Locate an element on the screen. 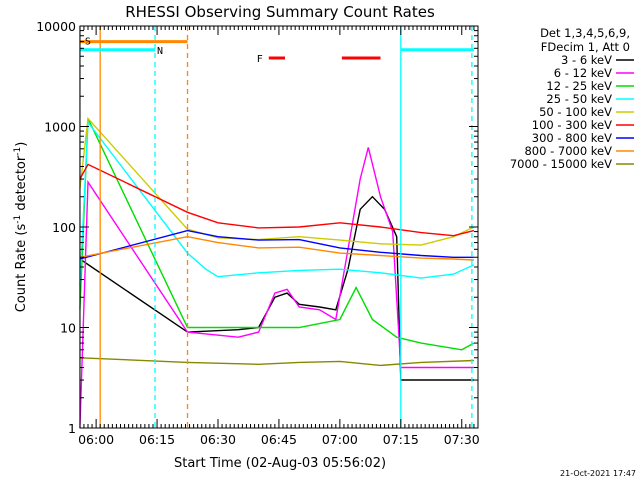  y-axis-label-mid: detector is located at coordinates (21, 185).